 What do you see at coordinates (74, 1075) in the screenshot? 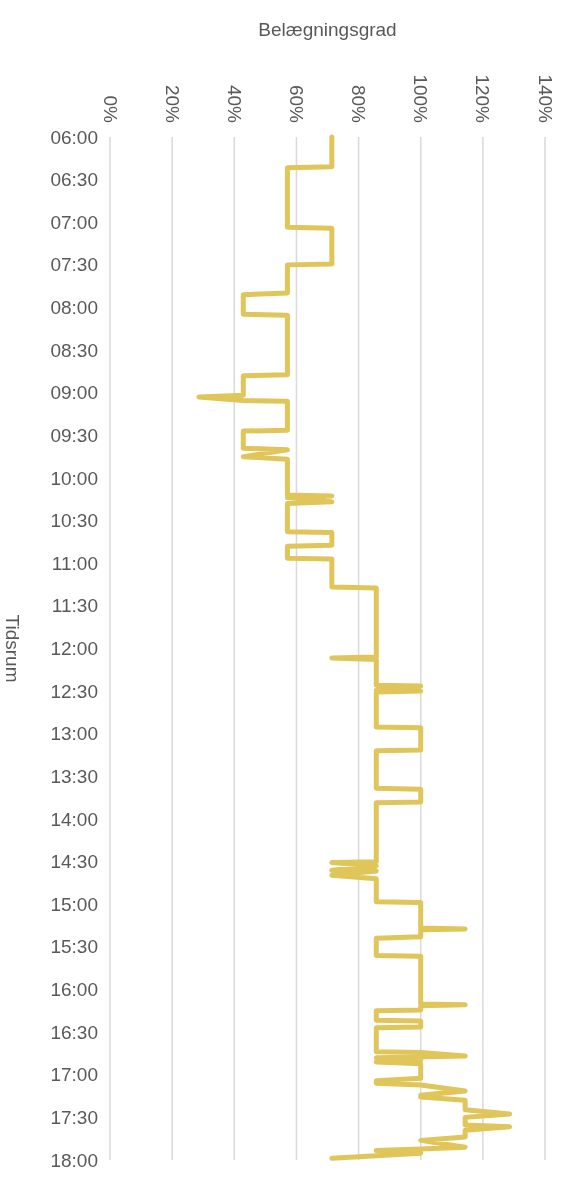
I see `y-tick-label: 17:00` at bounding box center [74, 1075].